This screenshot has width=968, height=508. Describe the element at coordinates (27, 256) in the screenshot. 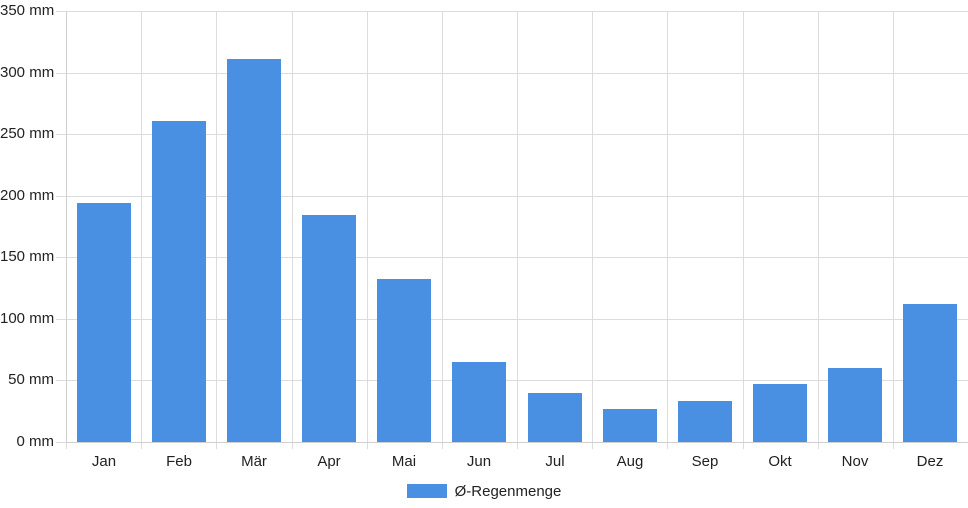

I see `y-axis-label: 150 mm` at that location.